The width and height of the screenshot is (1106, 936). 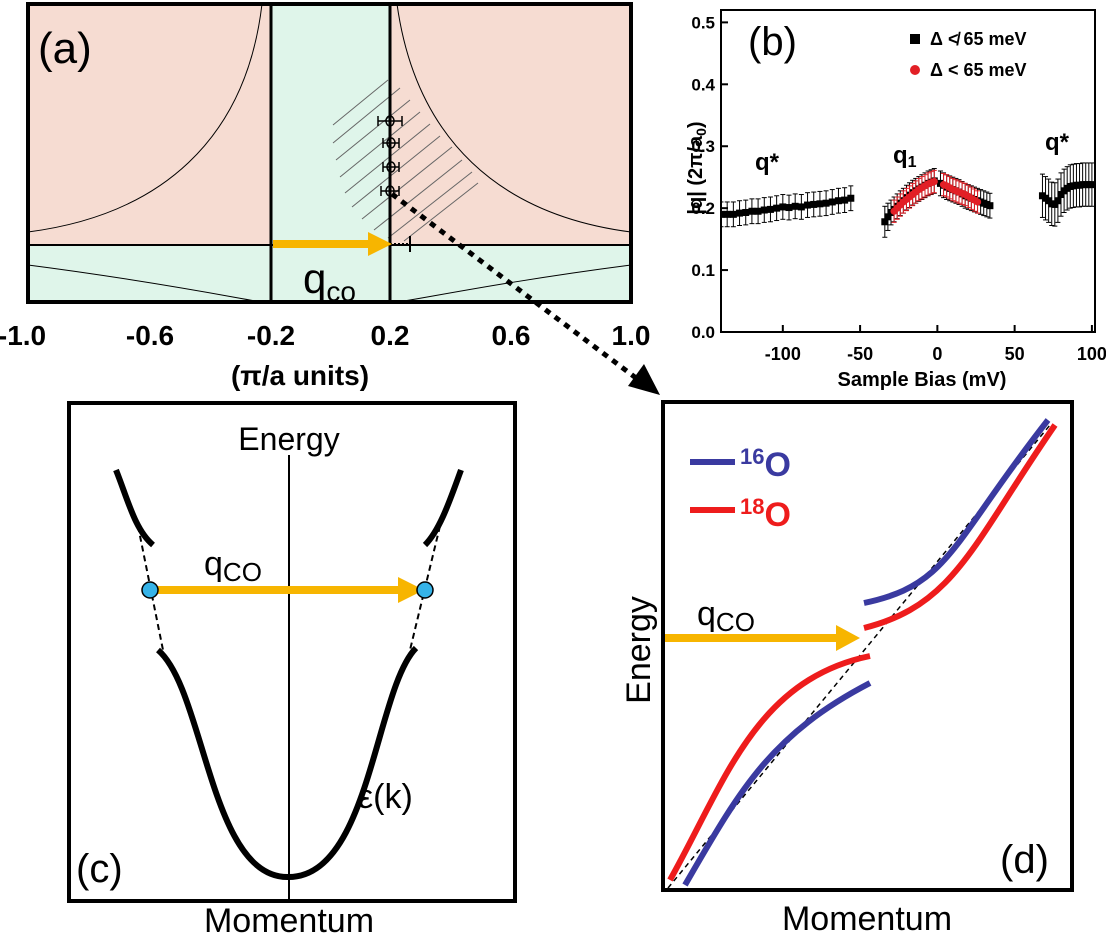 I want to click on ann-q1-main: q, so click(x=900, y=155).